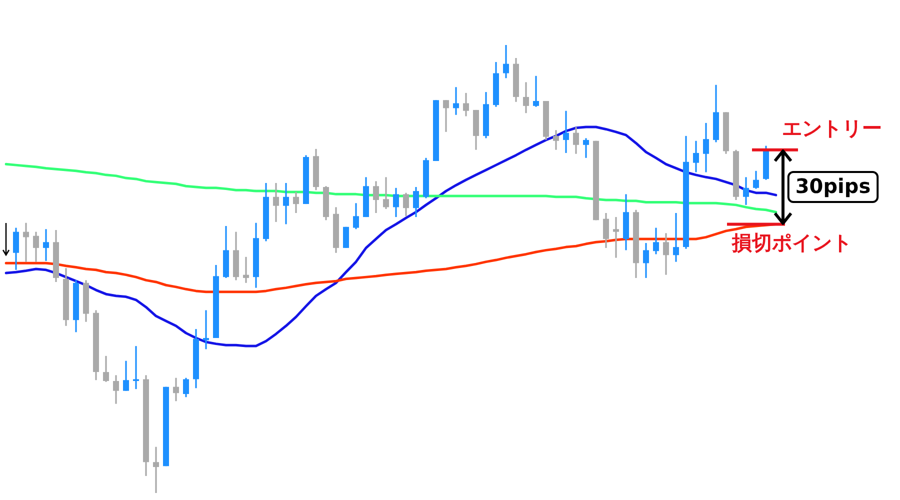  I want to click on ref-line-label: 損切ポイント, so click(791, 242).